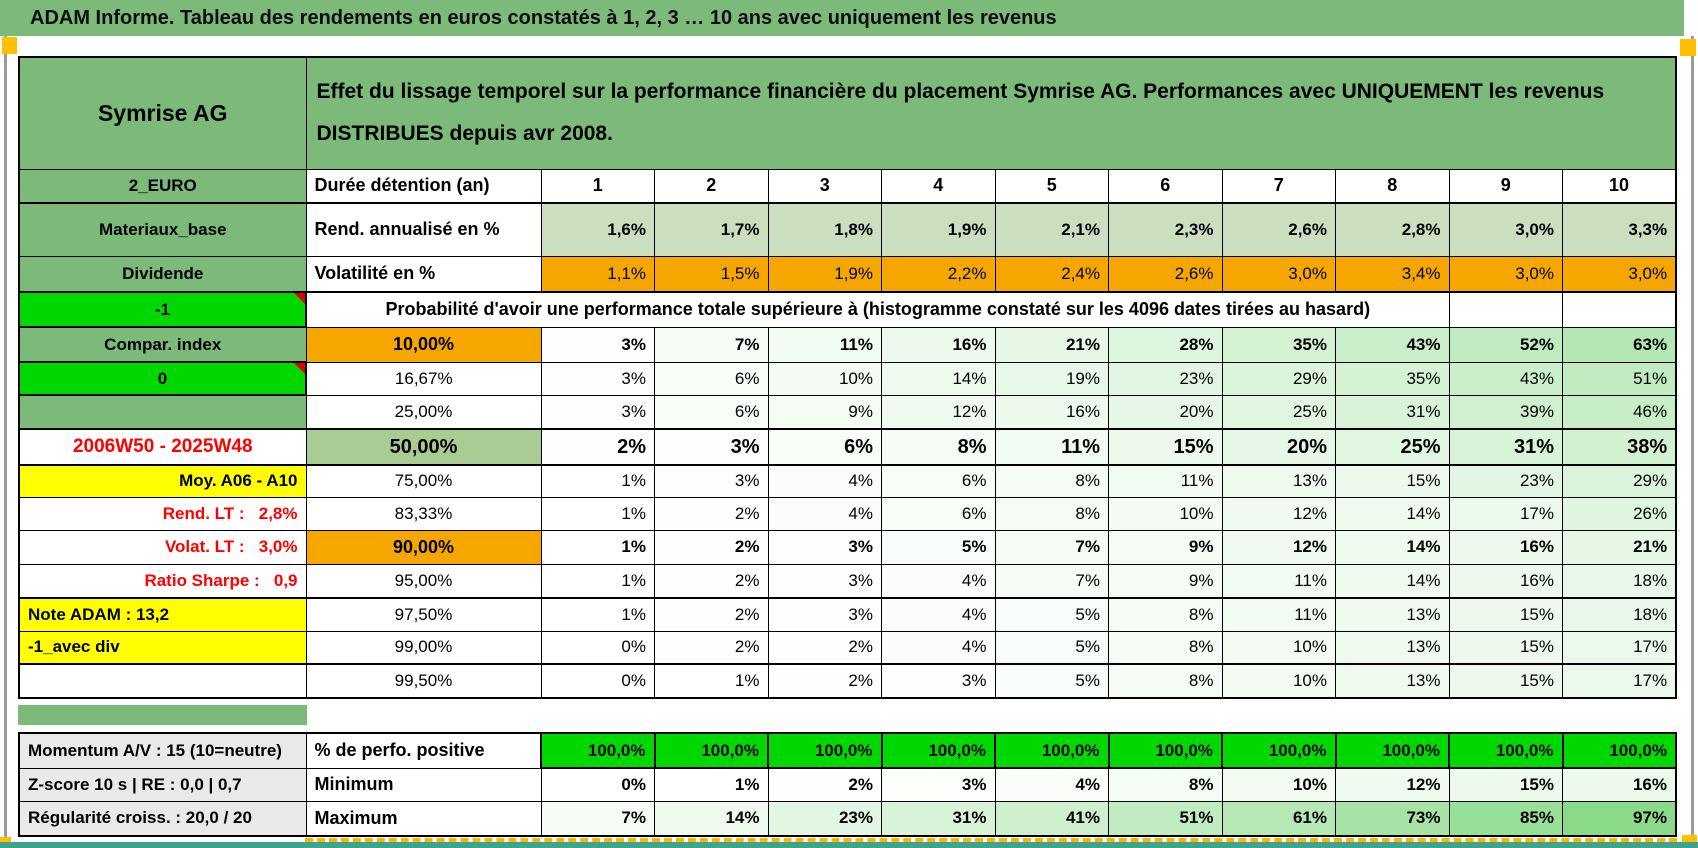  Describe the element at coordinates (1278, 229) in the screenshot. I see `value-cell: 2,6%` at that location.